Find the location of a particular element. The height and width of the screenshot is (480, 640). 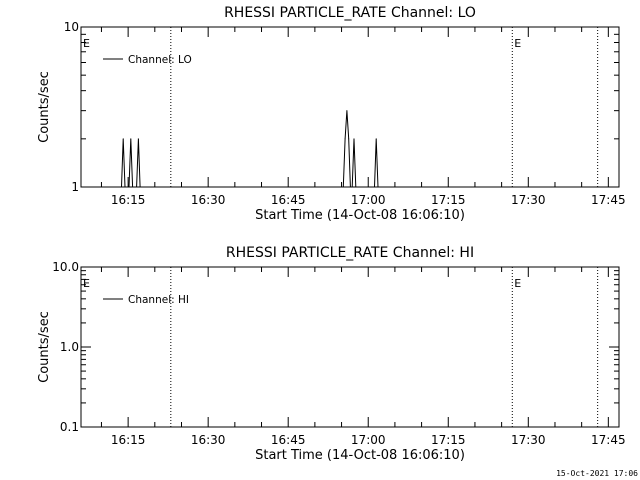

y-tick-label: 0.1 is located at coordinates (69, 427).